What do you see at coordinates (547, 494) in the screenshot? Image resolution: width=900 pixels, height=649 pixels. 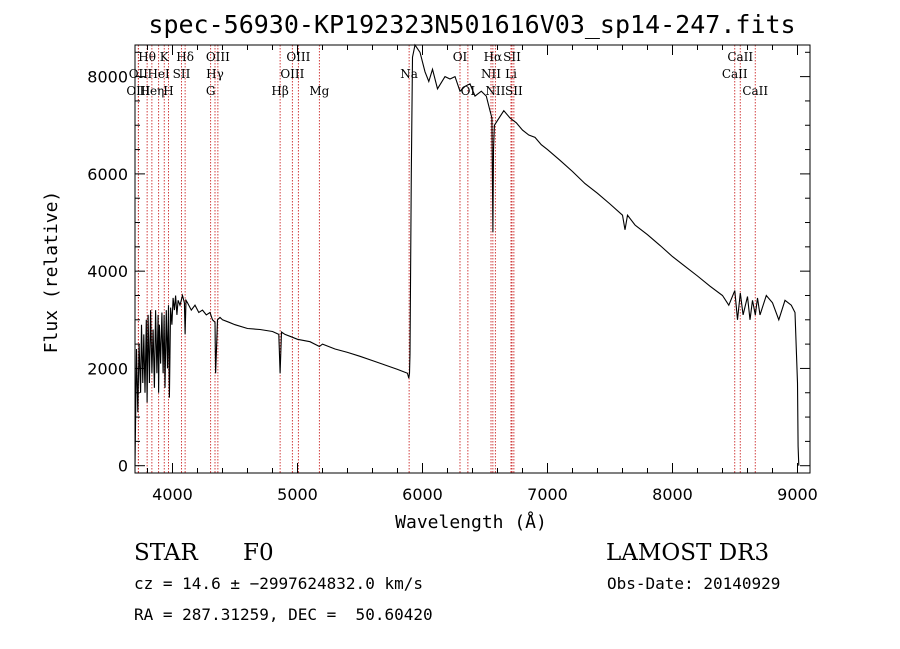 I see `x-tick-label: 7000` at bounding box center [547, 494].